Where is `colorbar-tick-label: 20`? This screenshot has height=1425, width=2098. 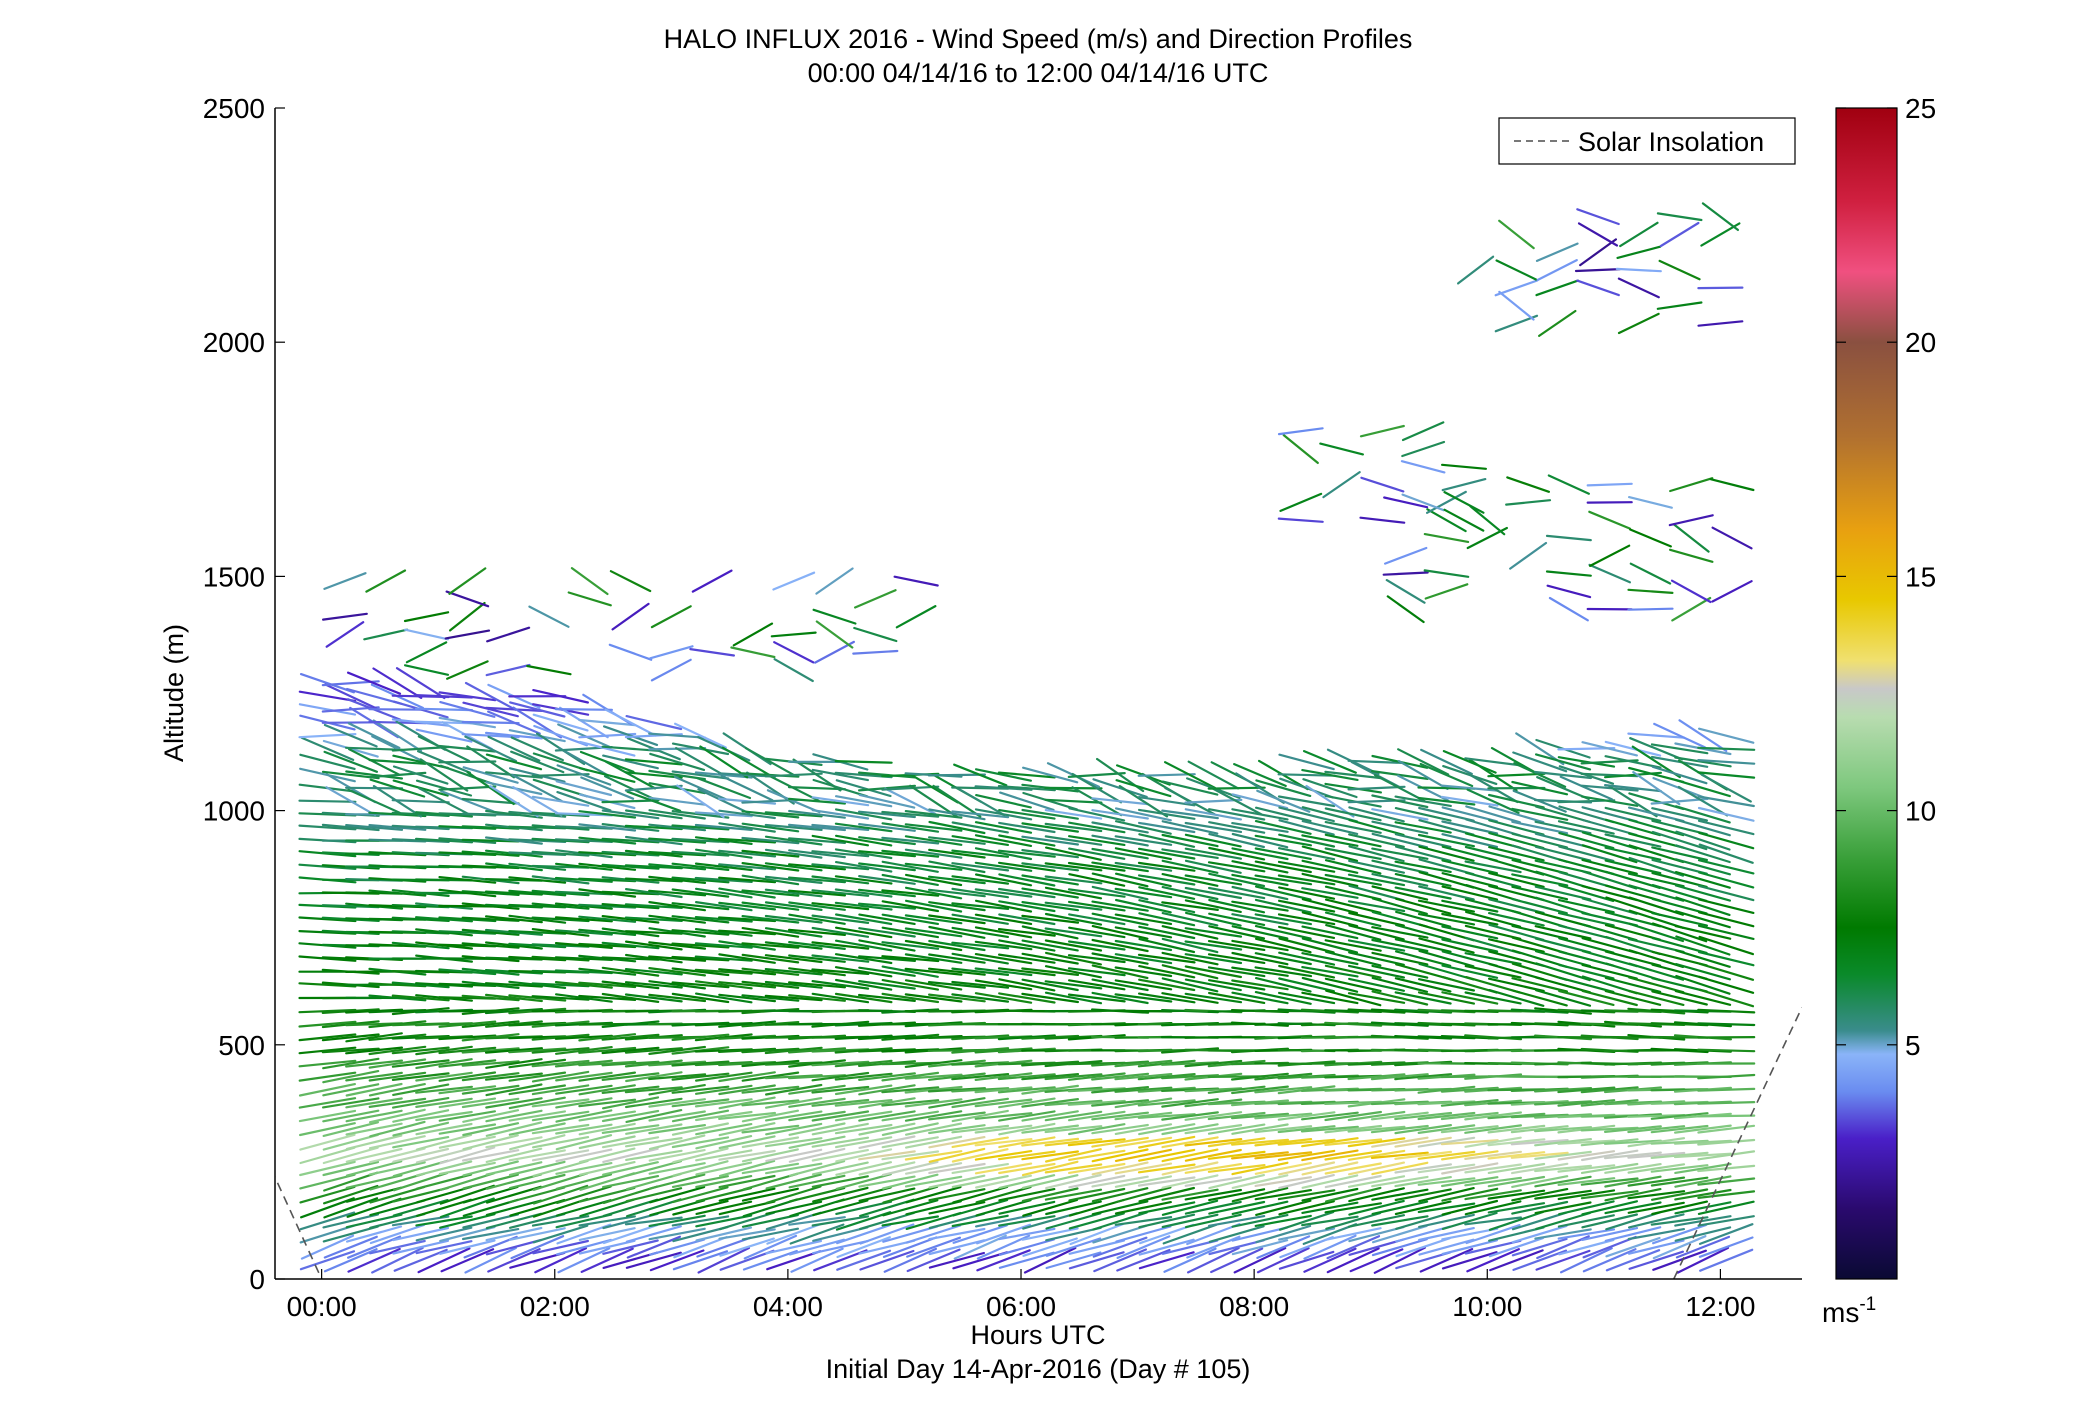
colorbar-tick-label: 20 is located at coordinates (1920, 342).